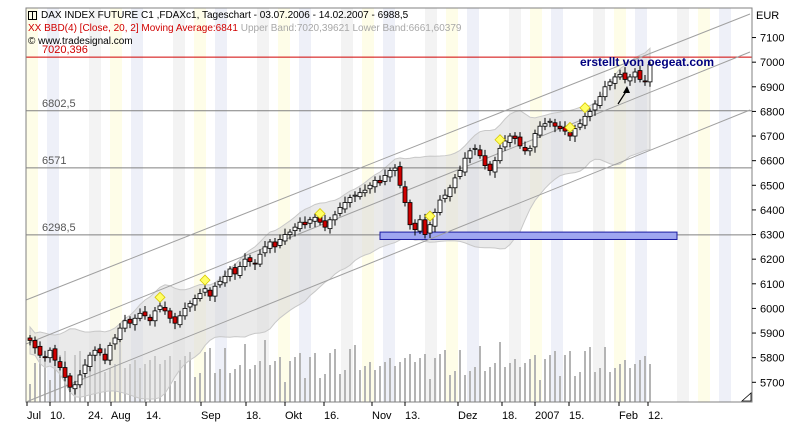 The height and width of the screenshot is (434, 810). Describe the element at coordinates (468, 416) in the screenshot. I see `x-tick-label: Dez` at that location.